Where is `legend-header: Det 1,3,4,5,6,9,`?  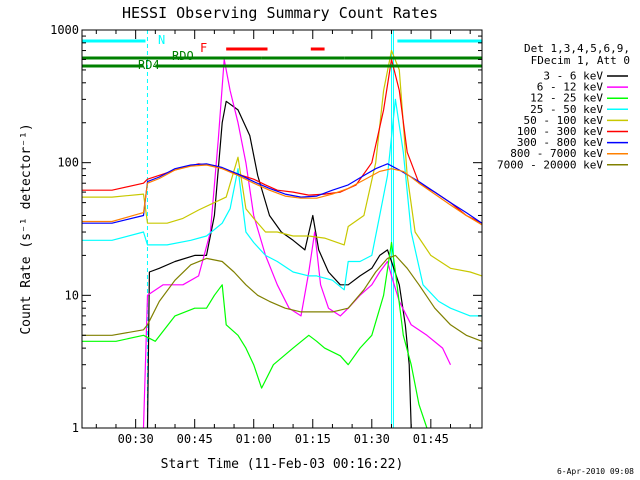
legend-header: Det 1,3,4,5,6,9, is located at coordinates (577, 48).